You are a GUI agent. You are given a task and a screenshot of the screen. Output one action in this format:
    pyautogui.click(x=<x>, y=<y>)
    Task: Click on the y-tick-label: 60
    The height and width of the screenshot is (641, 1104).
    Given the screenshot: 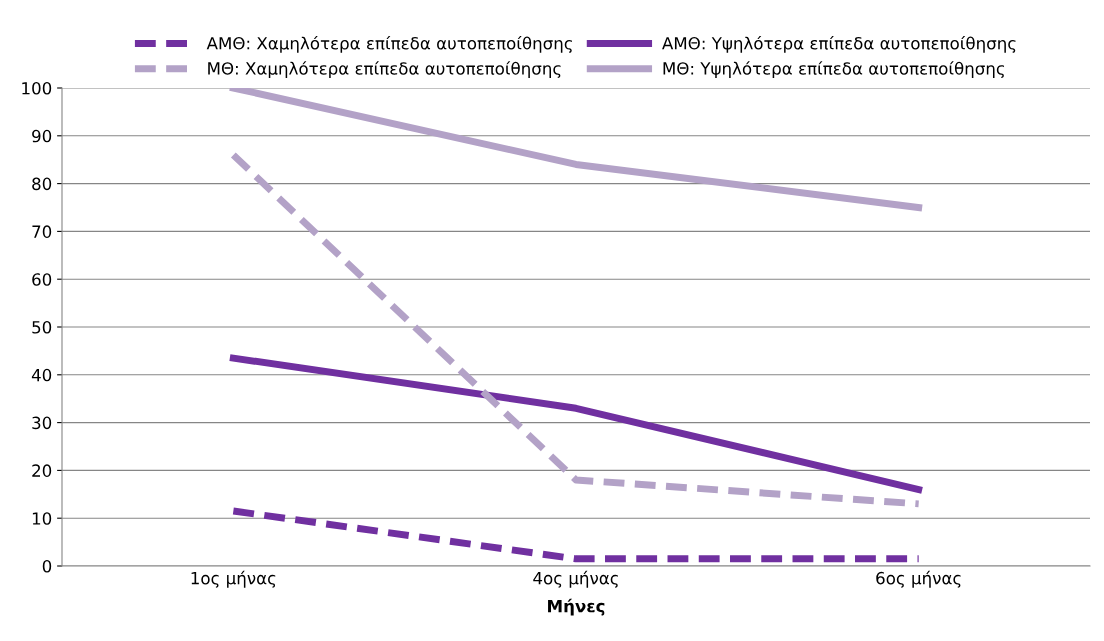 What is the action you would take?
    pyautogui.click(x=42, y=279)
    